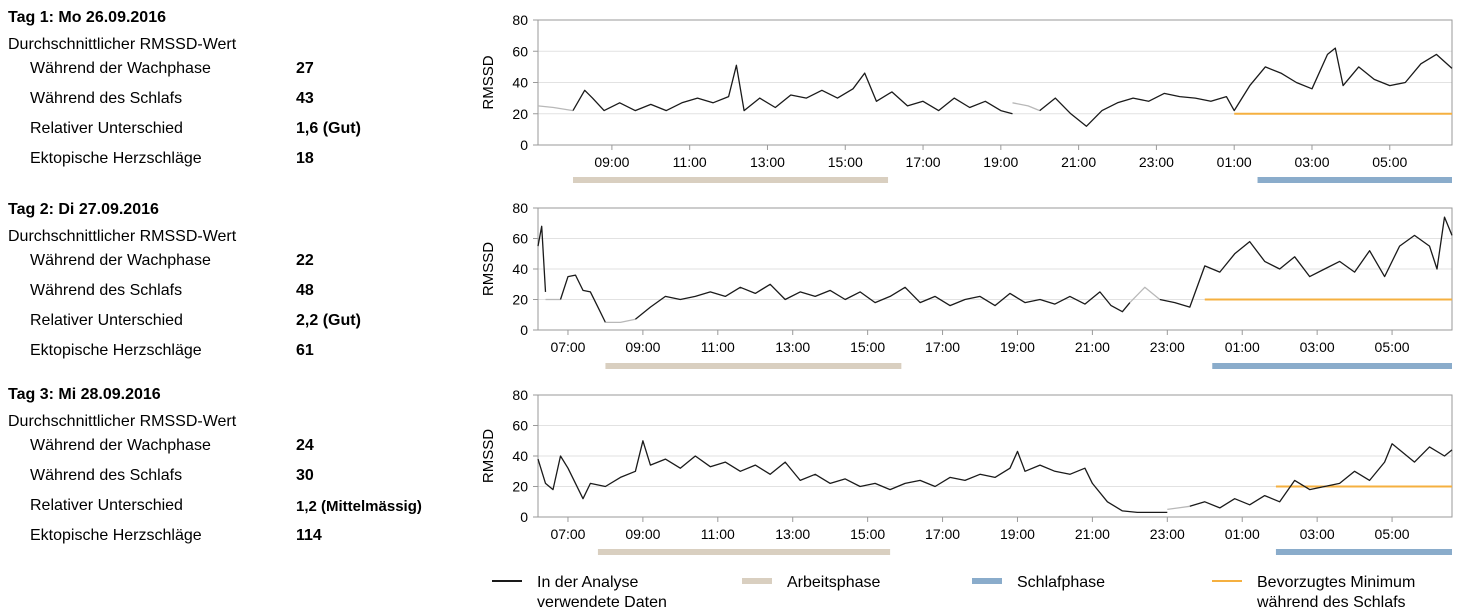 This screenshot has width=1466, height=614. What do you see at coordinates (520, 269) in the screenshot?
I see `y-tick-label: 40` at bounding box center [520, 269].